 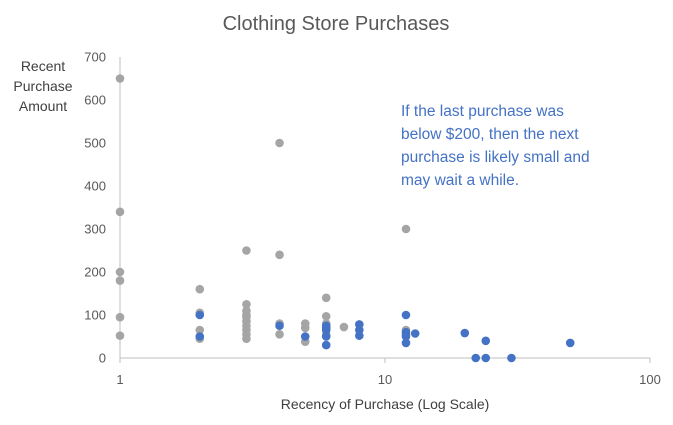 I want to click on y-tick-label: 200, so click(x=95, y=272).